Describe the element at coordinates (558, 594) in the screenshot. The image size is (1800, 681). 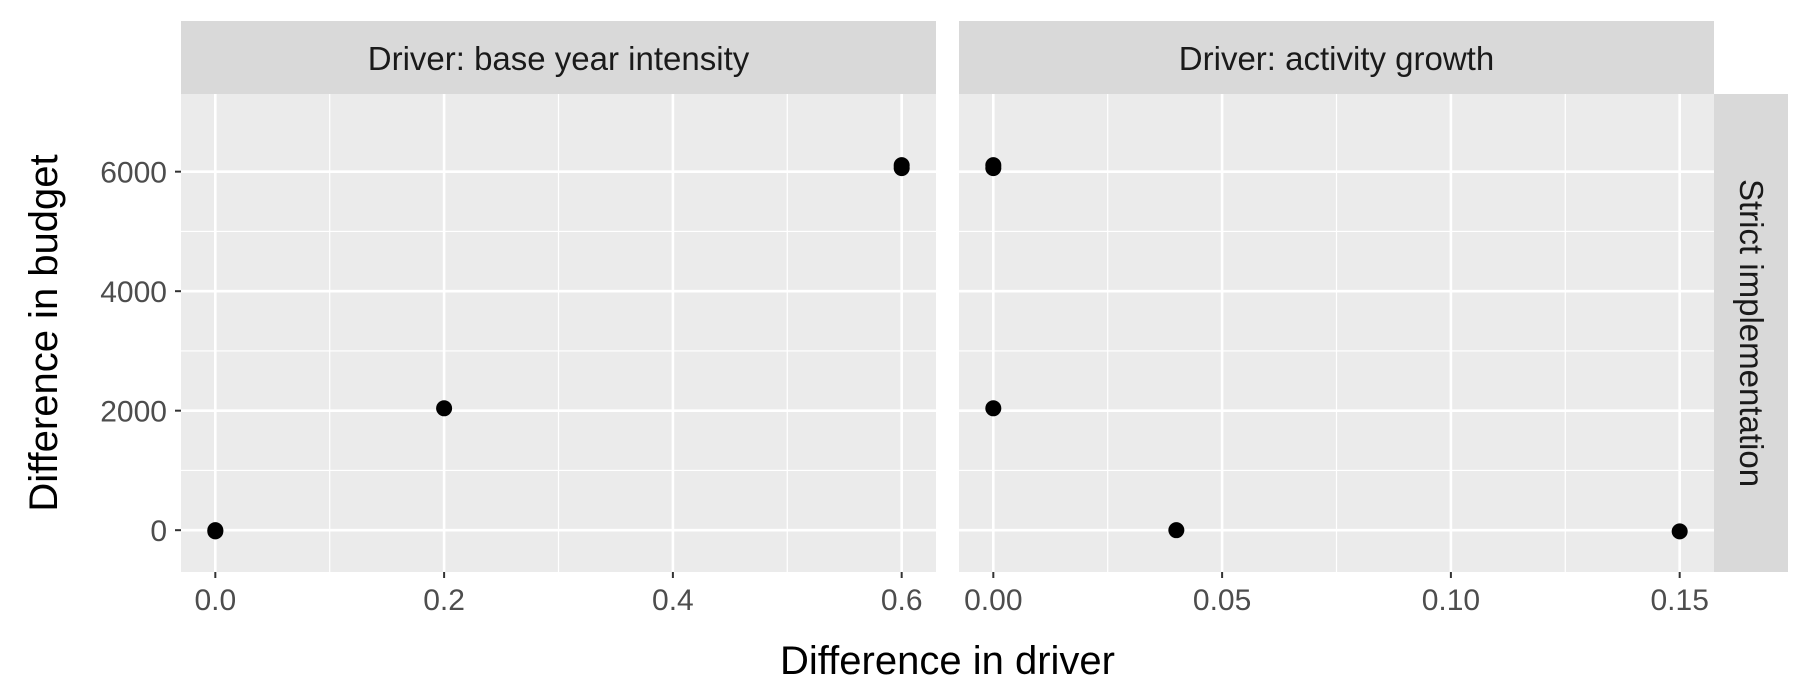
I see `x-axis-ticks: 0.0 0.2 0.4 0.6` at that location.